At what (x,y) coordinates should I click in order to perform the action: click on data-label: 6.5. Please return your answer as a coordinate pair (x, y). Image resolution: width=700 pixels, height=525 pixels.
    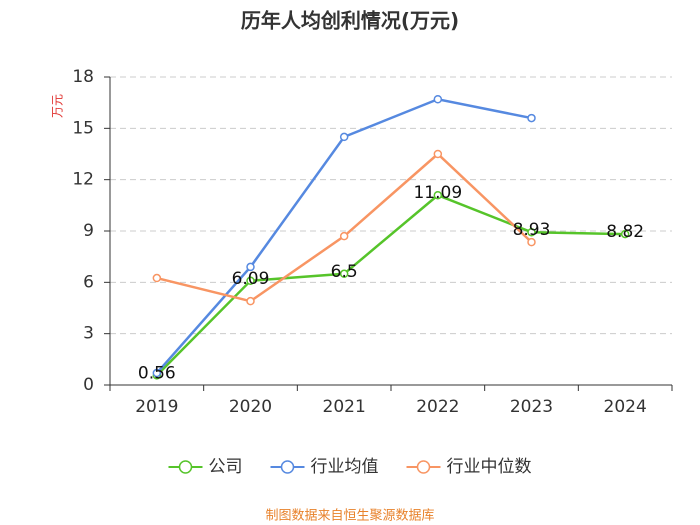
    Looking at the image, I should click on (344, 272).